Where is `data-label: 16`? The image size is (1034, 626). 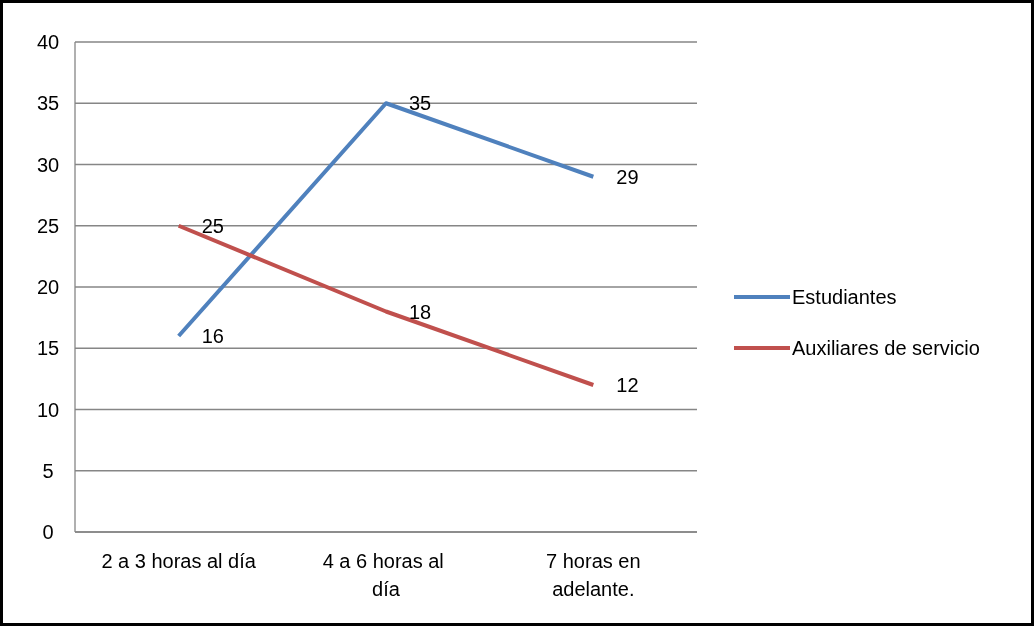
data-label: 16 is located at coordinates (212, 336).